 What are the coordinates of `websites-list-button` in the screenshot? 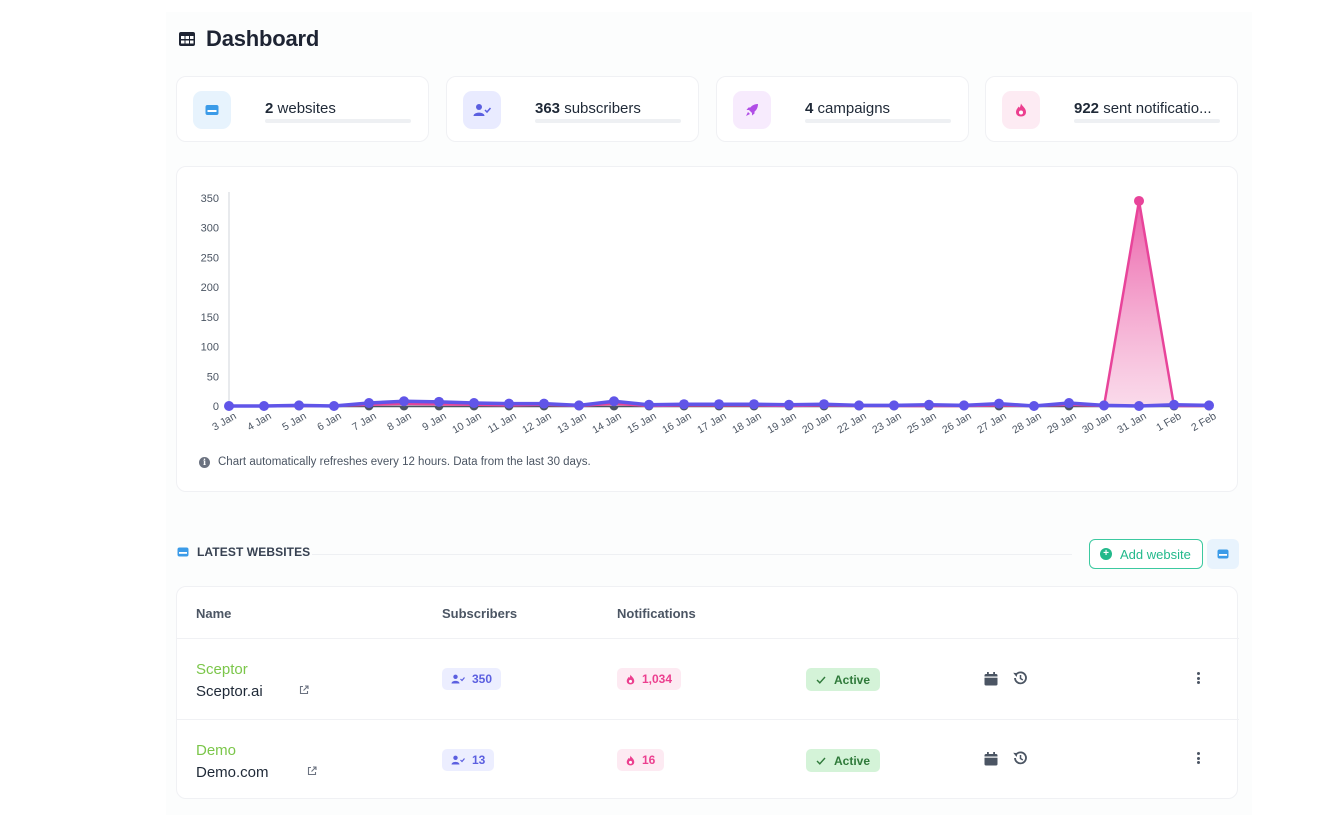 It's located at (1223, 554).